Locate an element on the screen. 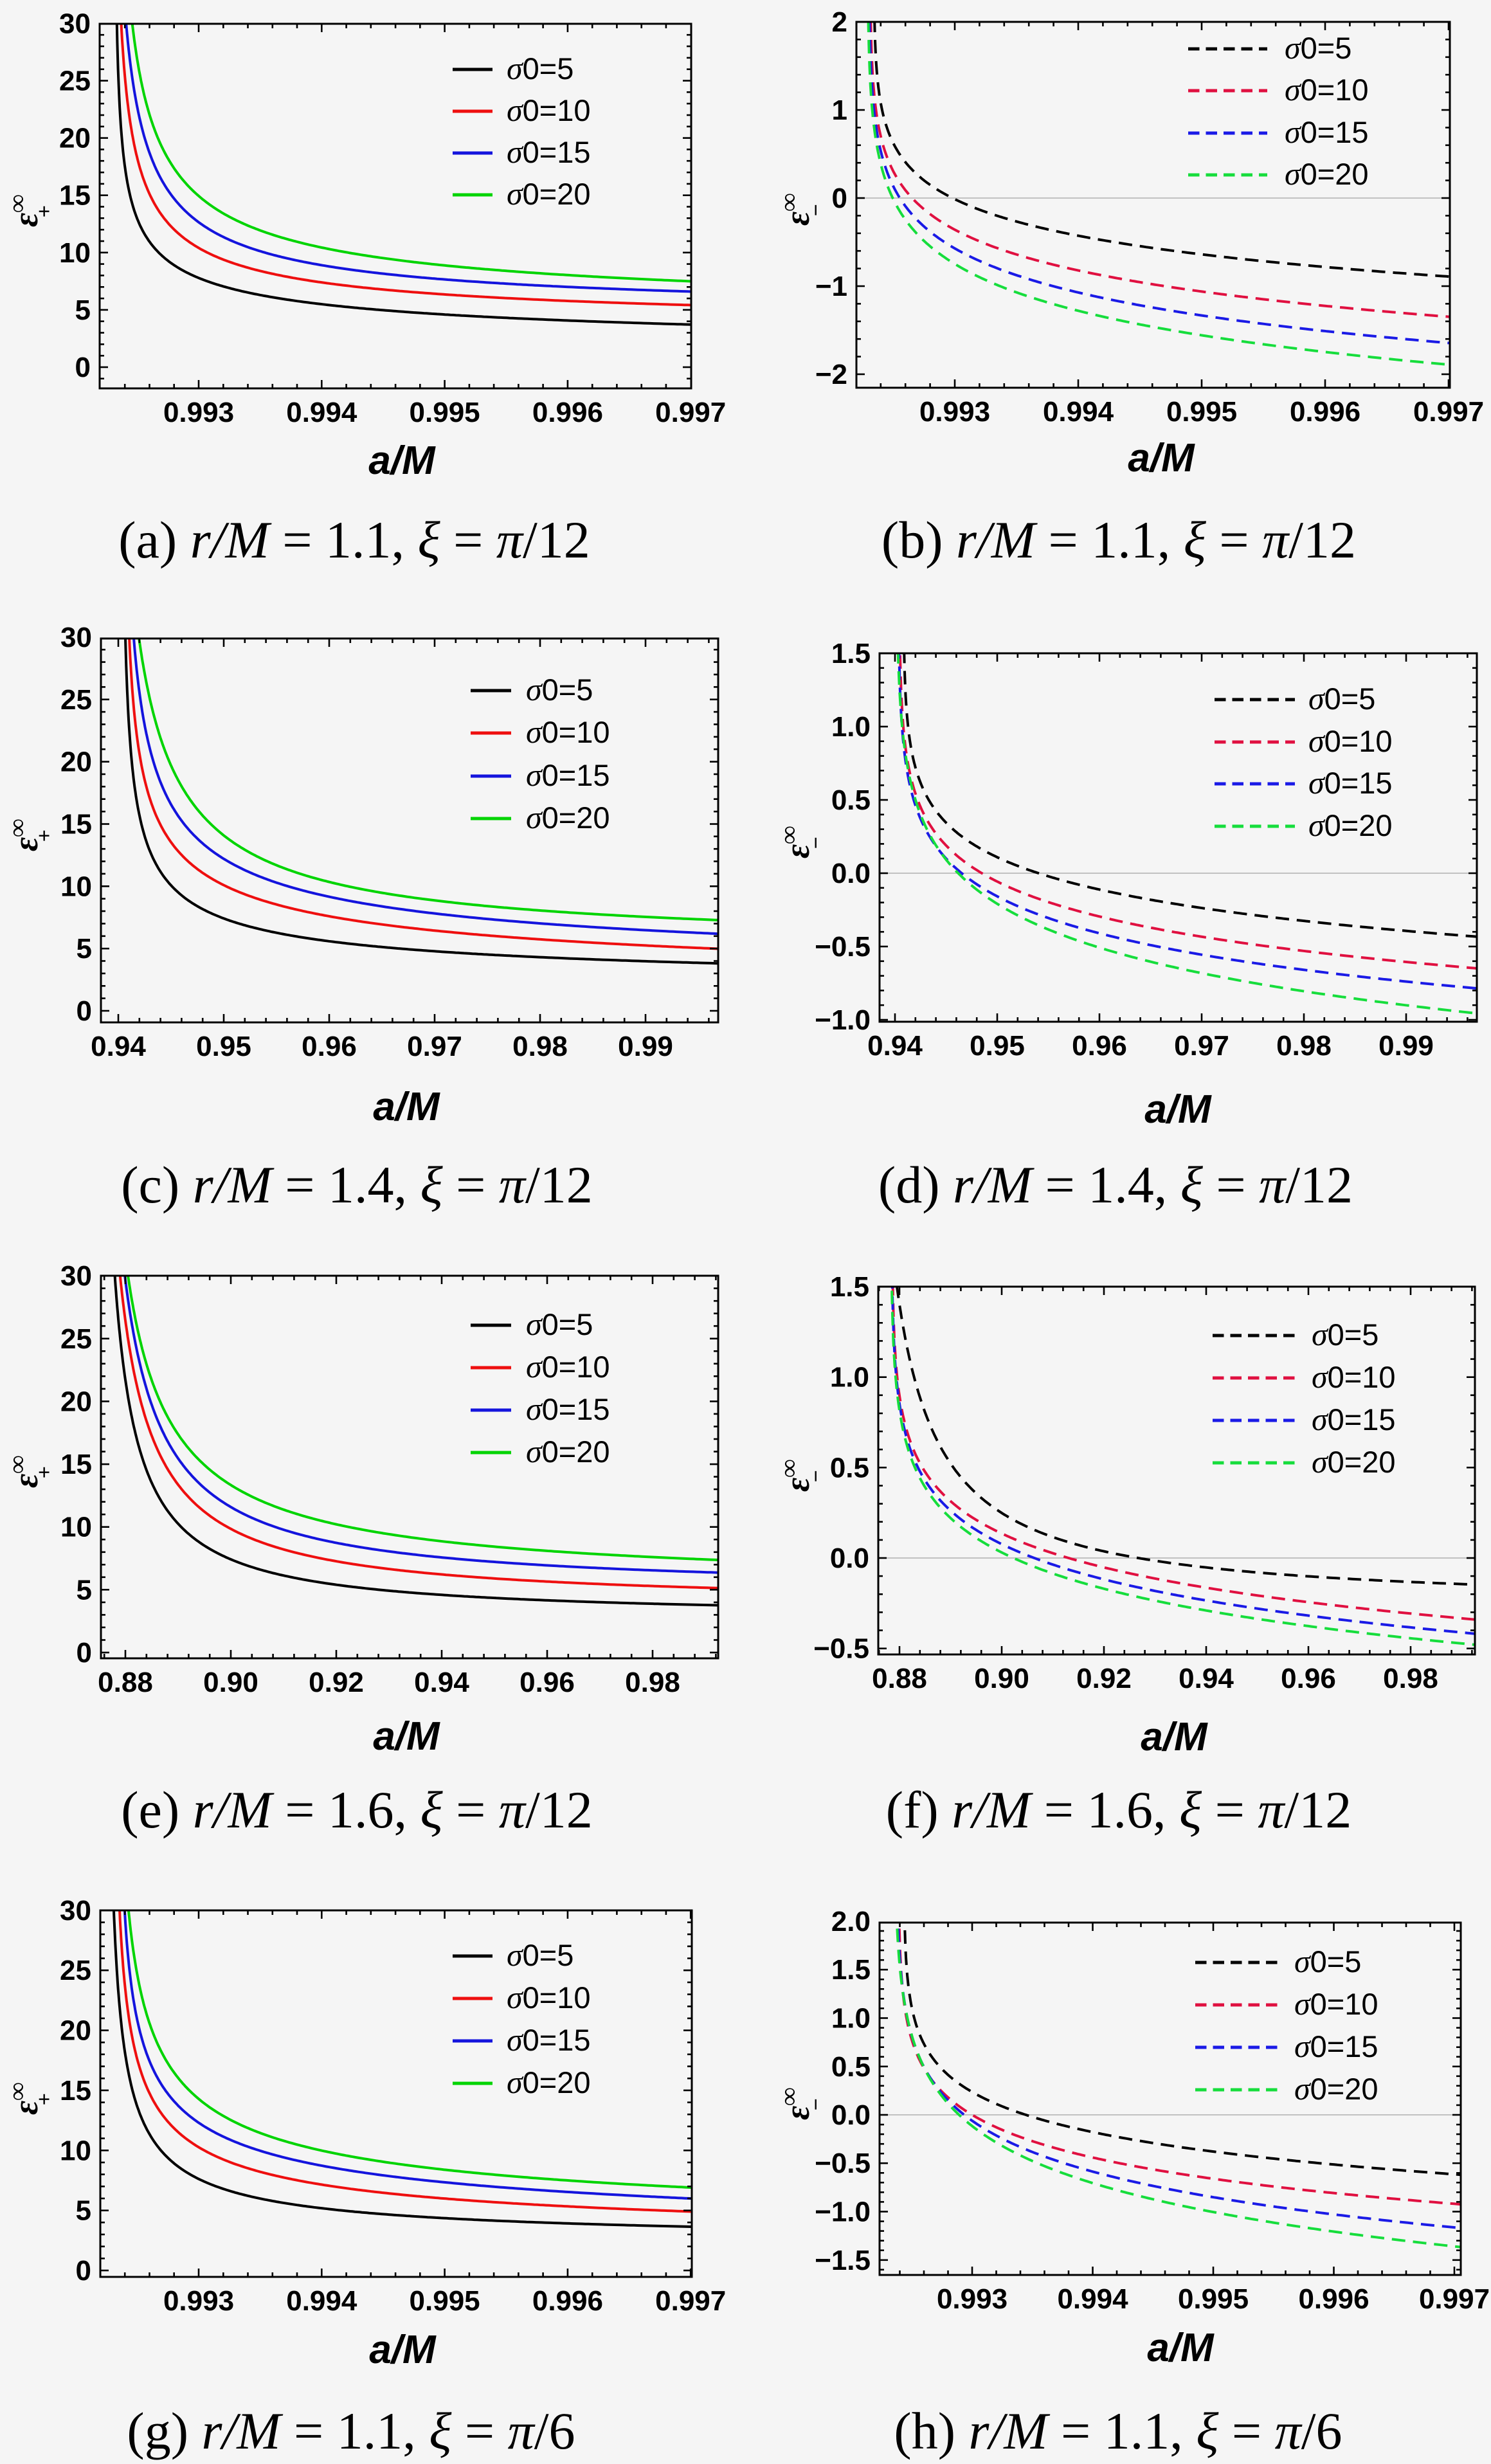 This screenshot has height=2464, width=1491. svg-text: (a) r/M = 1.1, ξ = π/12 is located at coordinates (354, 540).